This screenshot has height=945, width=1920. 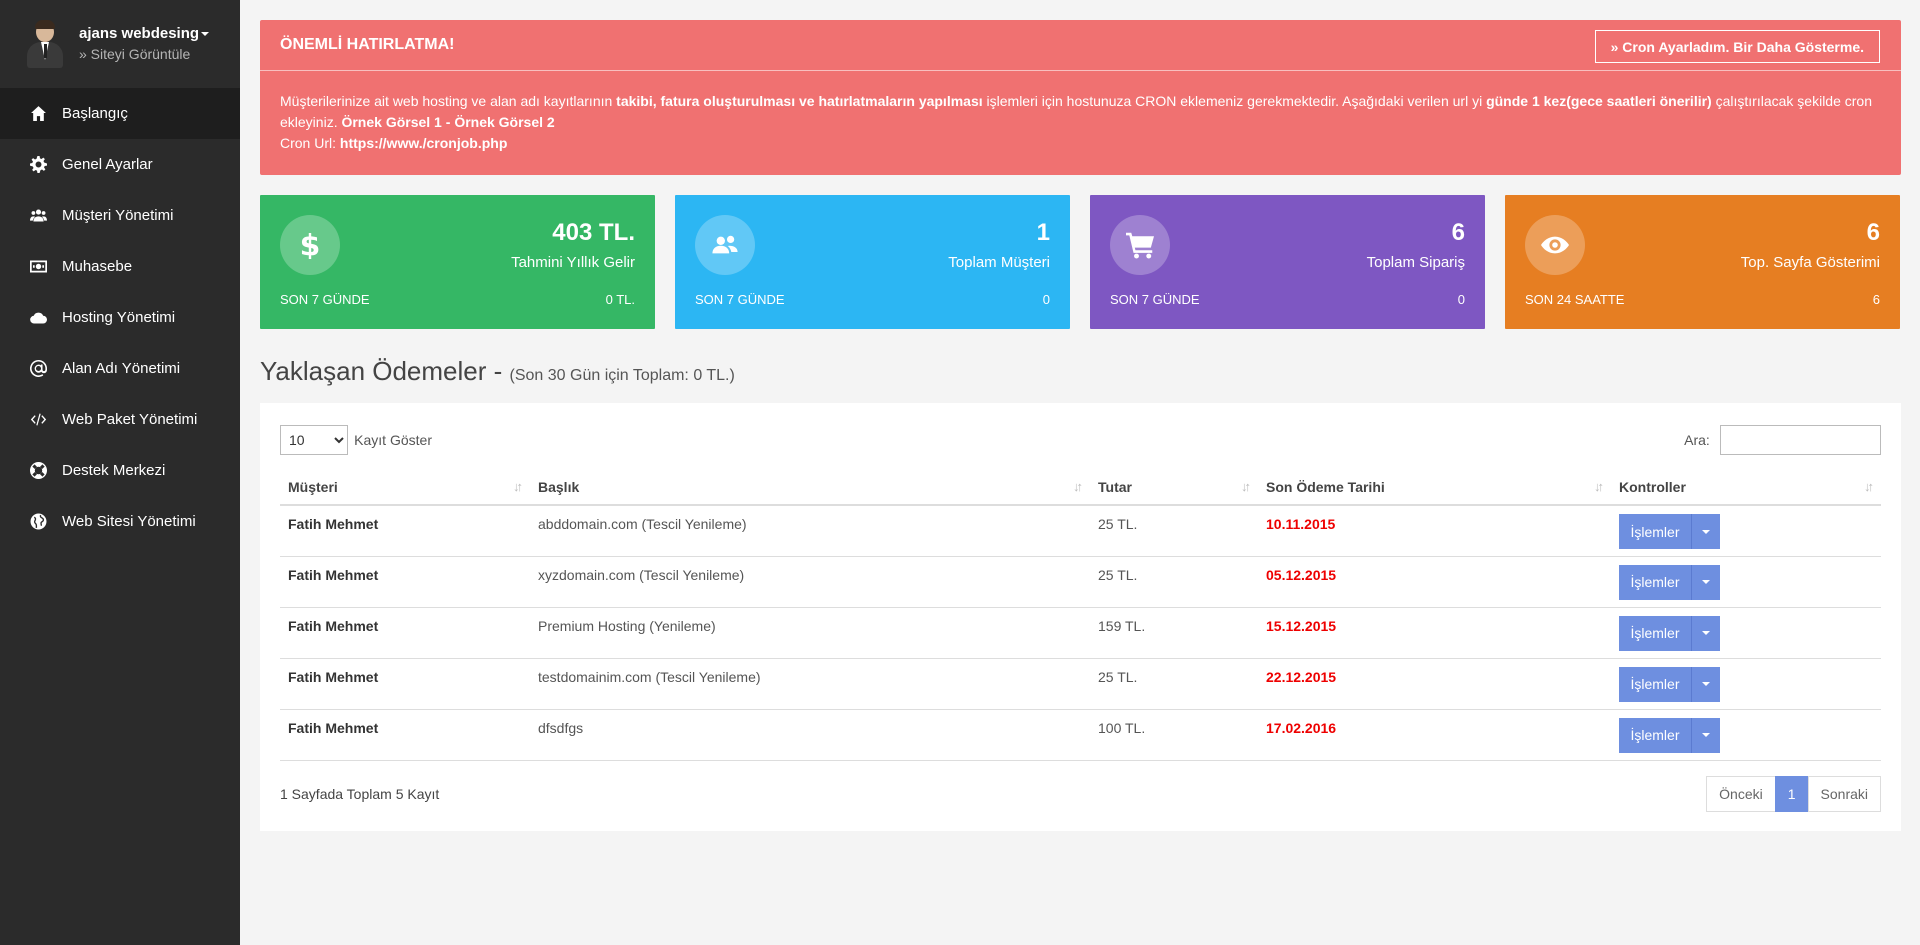 I want to click on sidebar-item-web-packages: Web Paket Yönetimi, so click(x=120, y=419).